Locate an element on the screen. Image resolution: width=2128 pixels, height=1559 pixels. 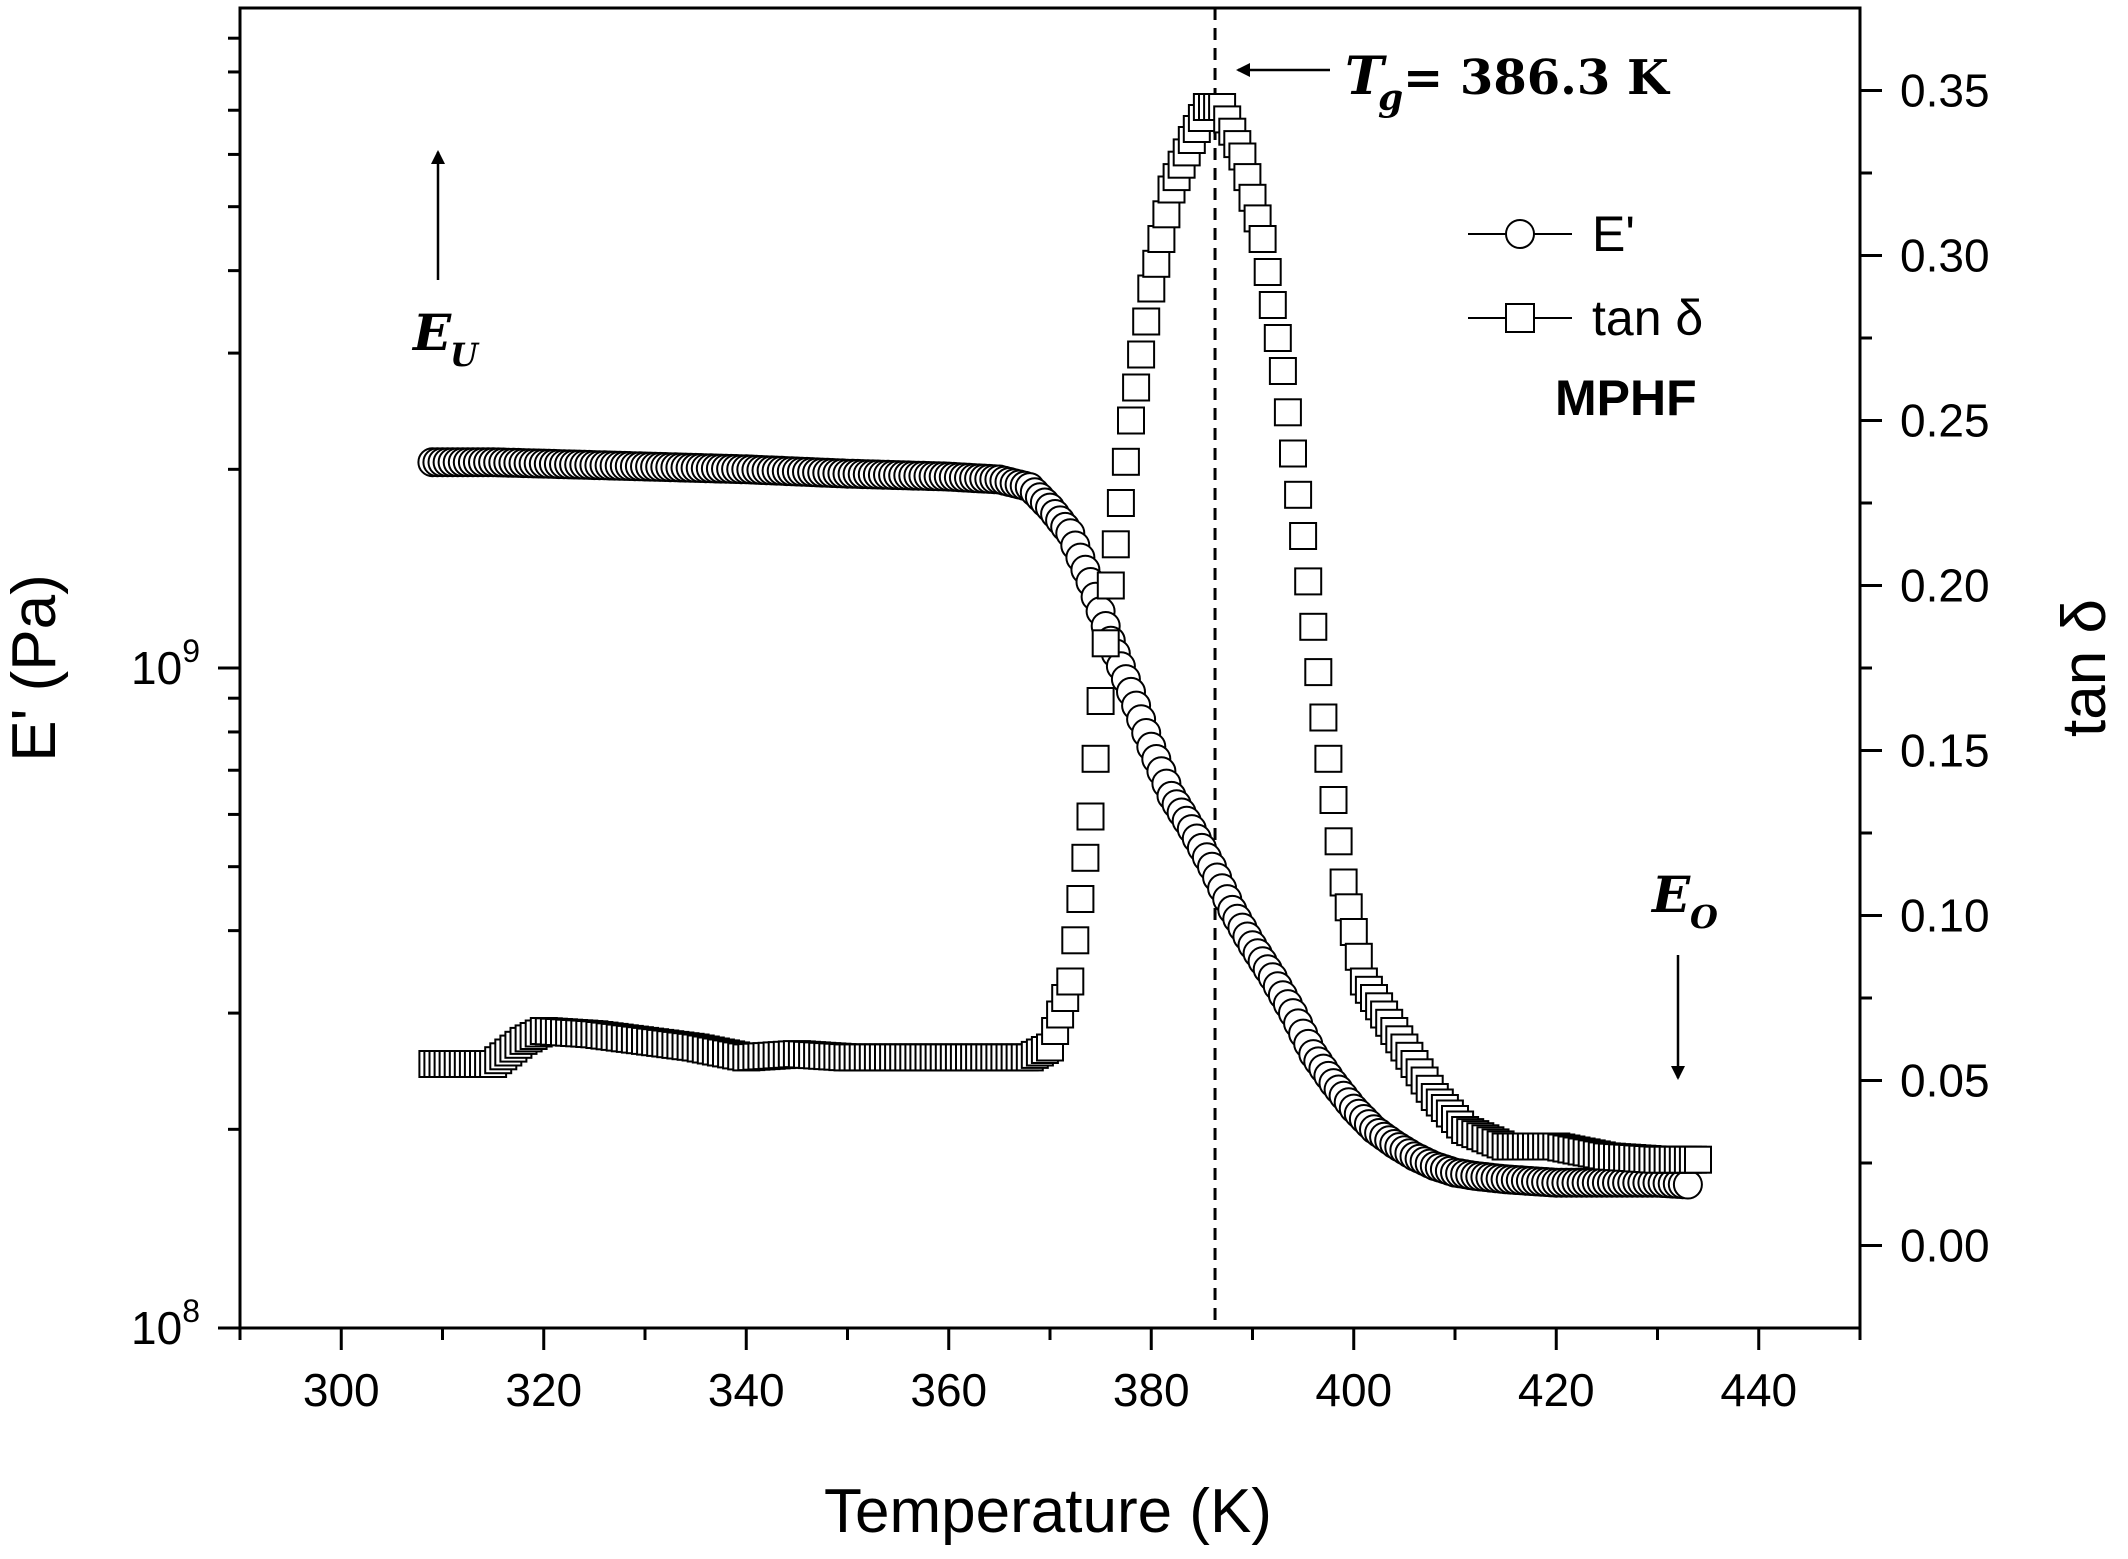
sample-label: MPHF is located at coordinates (1626, 398).